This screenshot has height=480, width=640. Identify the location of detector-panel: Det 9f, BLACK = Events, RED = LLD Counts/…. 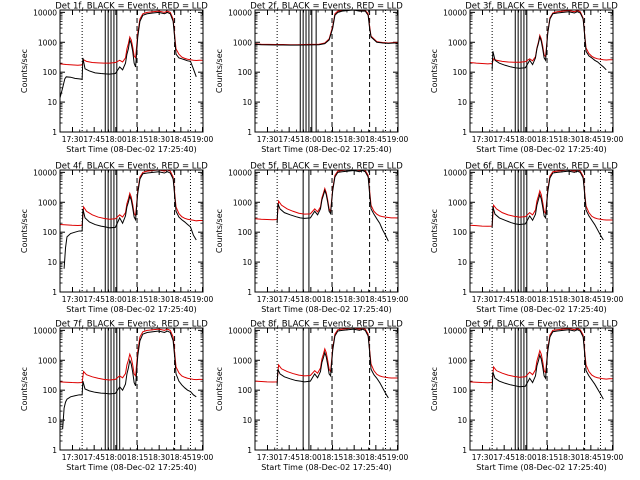
(527, 396).